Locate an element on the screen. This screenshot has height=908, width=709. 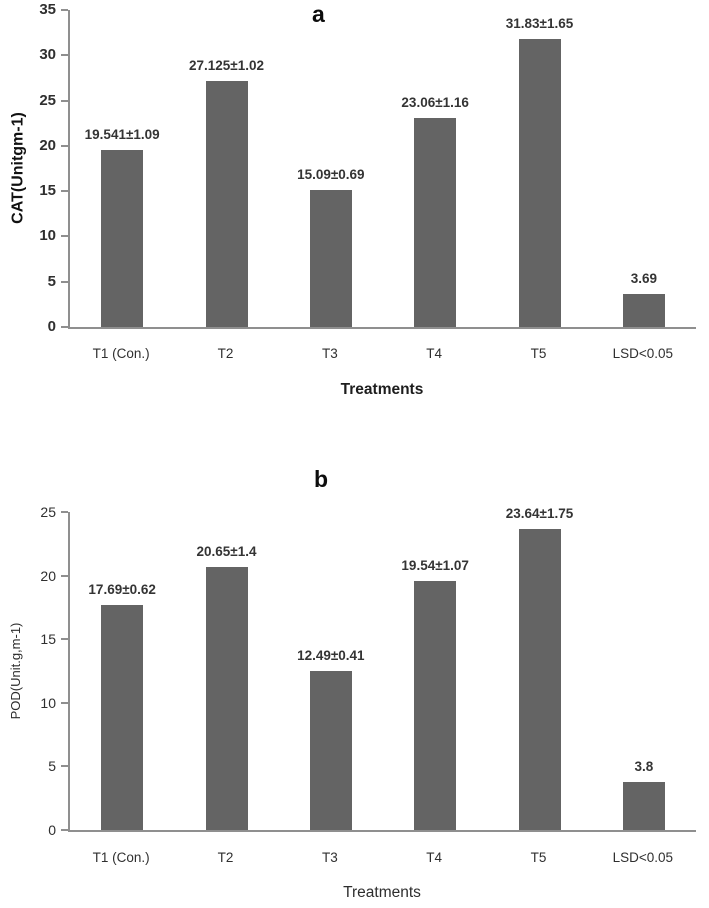
y-tick-label: 30 is located at coordinates (47, 55).